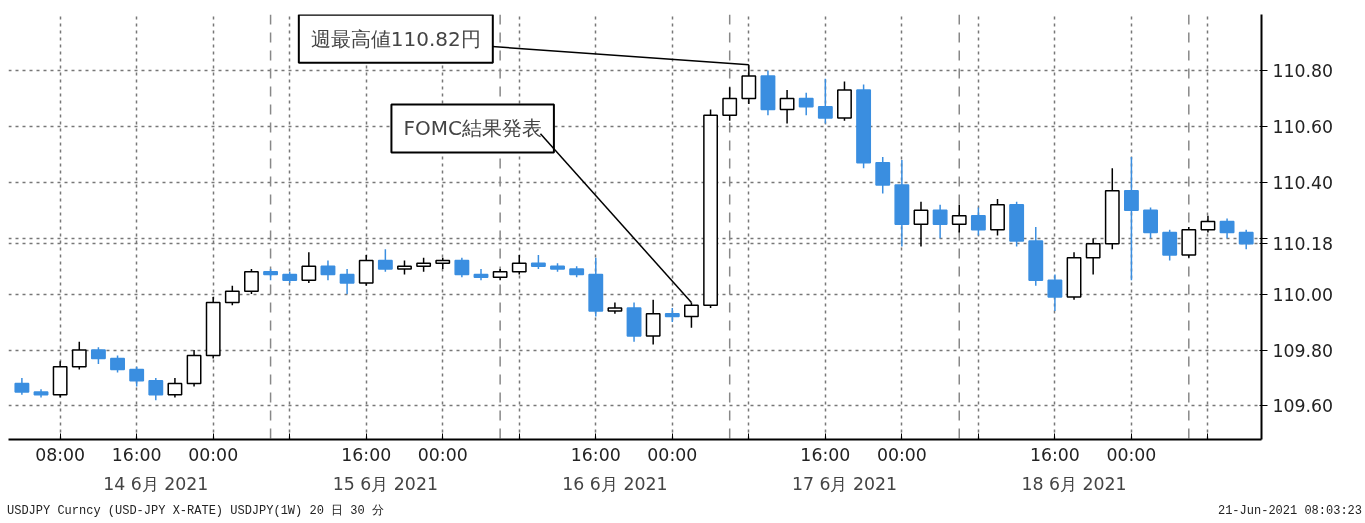 This screenshot has height=523, width=1365. What do you see at coordinates (156, 483) in the screenshot?
I see `x2-tick-label: 14 6月 2021` at bounding box center [156, 483].